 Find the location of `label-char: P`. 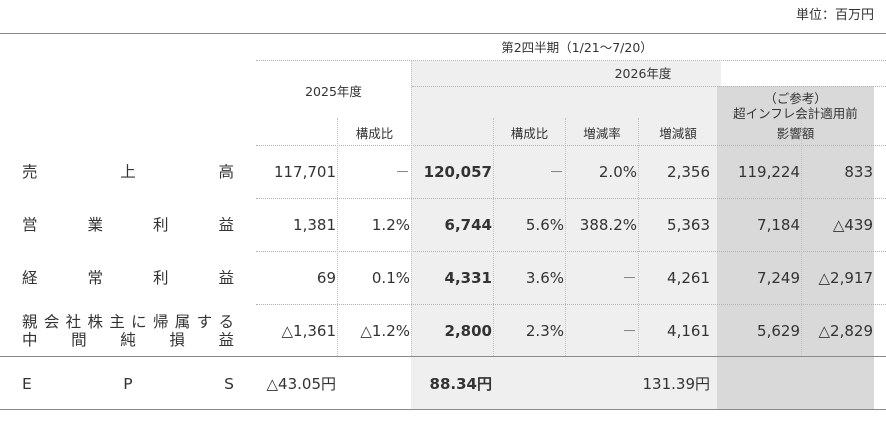

label-char: P is located at coordinates (128, 384).